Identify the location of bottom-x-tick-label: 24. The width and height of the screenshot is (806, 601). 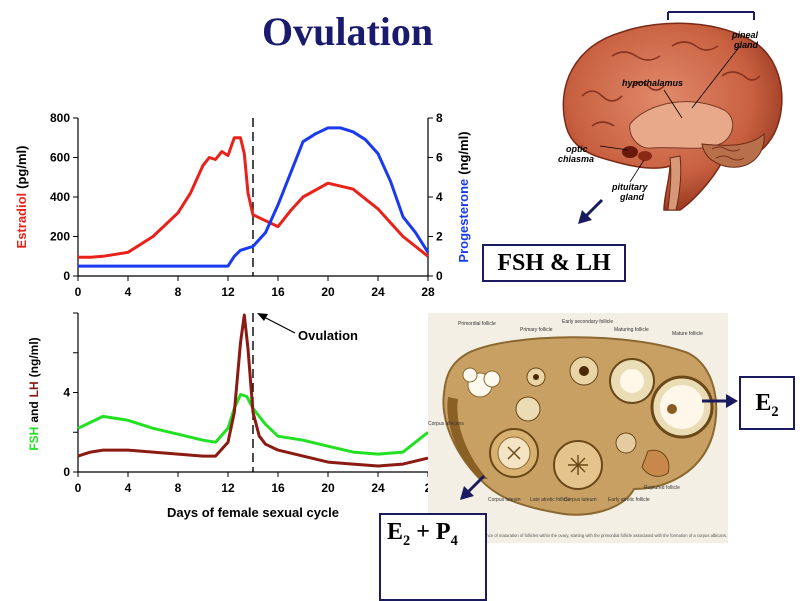
(378, 488).